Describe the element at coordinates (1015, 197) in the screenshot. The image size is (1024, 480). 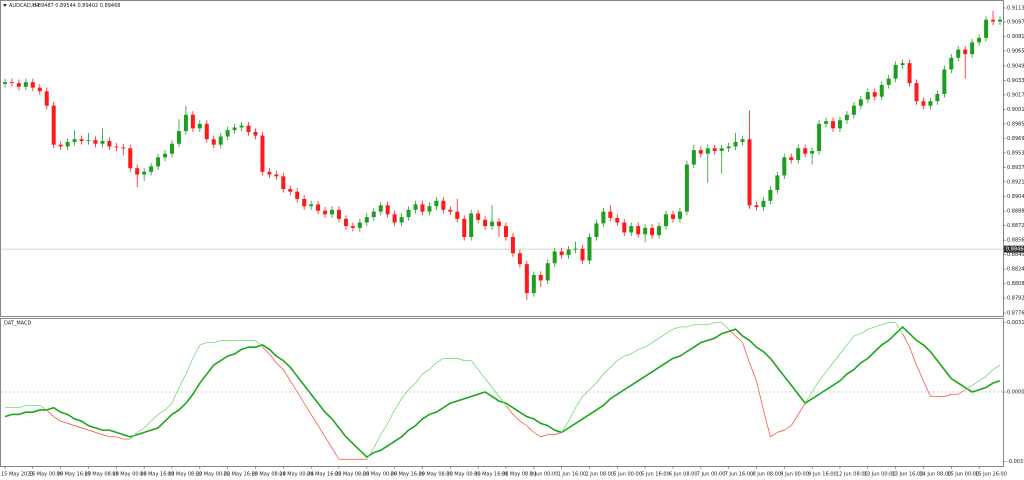
I see `y-tick-label: 0.89045` at that location.